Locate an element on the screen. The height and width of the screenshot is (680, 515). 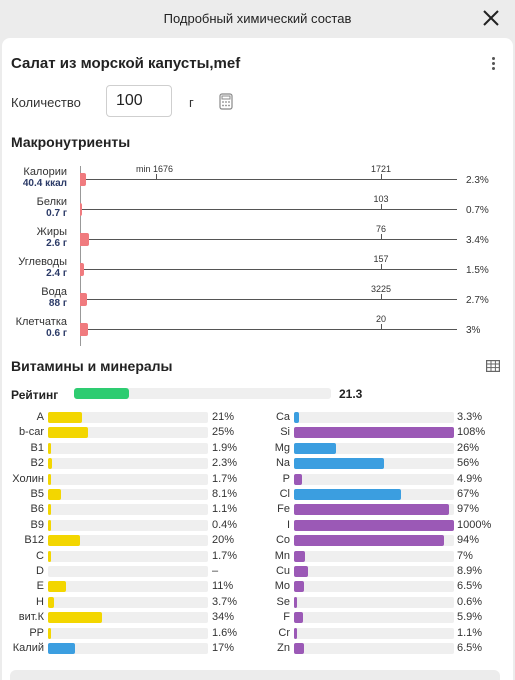
nutrient-percent: 2.3% is located at coordinates (225, 463).